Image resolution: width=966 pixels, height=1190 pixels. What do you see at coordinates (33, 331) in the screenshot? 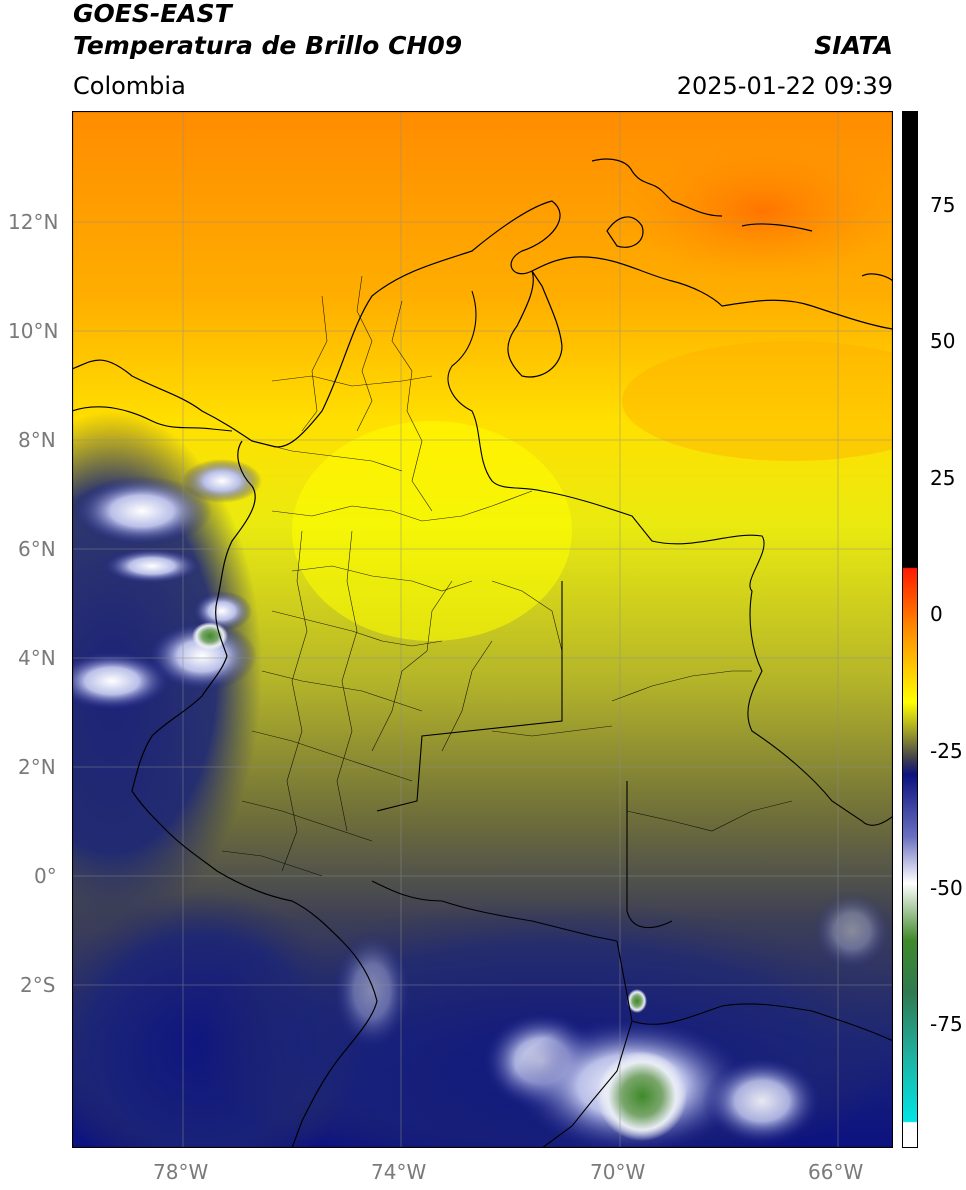
I see `lat-label-10n: 10°N` at bounding box center [33, 331].